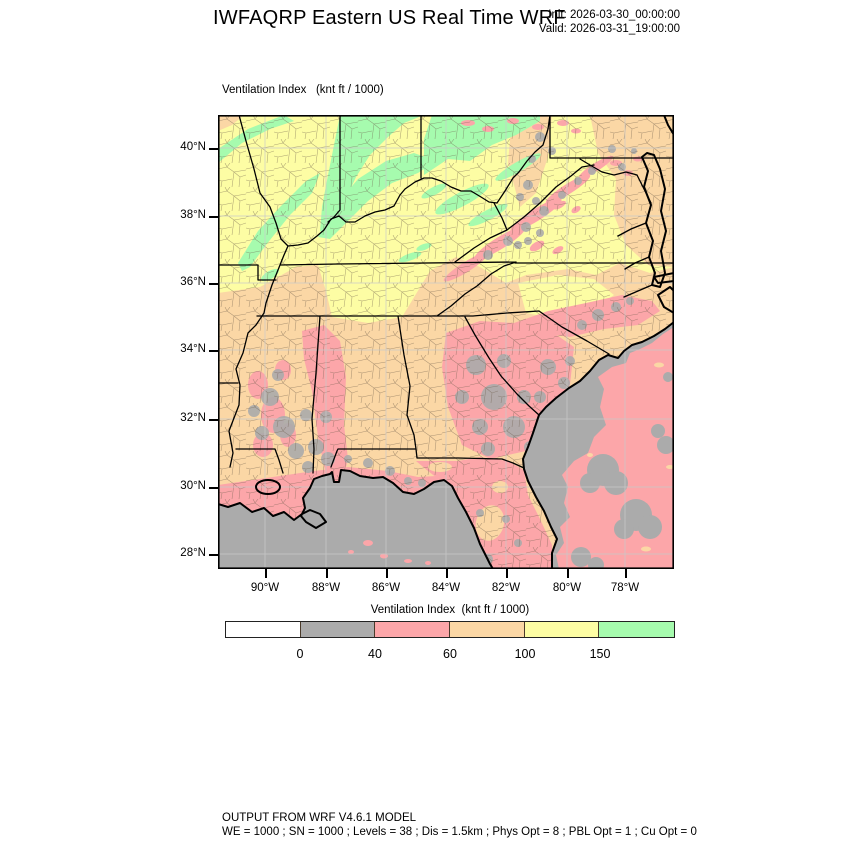 The height and width of the screenshot is (850, 850). What do you see at coordinates (193, 486) in the screenshot?
I see `lat-label-30n: 30°N` at bounding box center [193, 486].